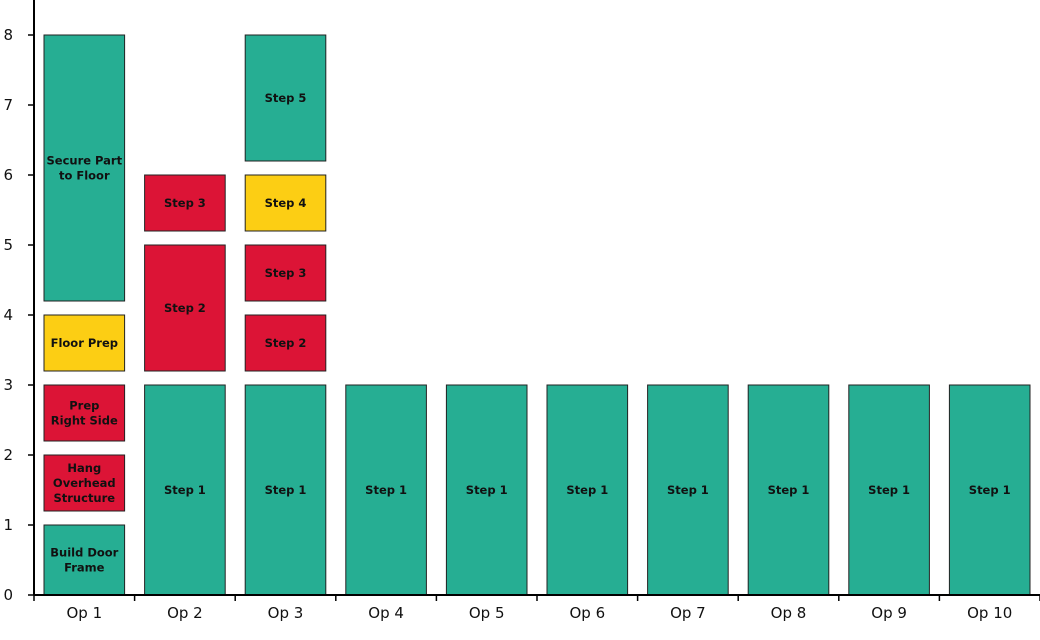  Describe the element at coordinates (587, 613) in the screenshot. I see `x-tick-label: Op 6` at that location.